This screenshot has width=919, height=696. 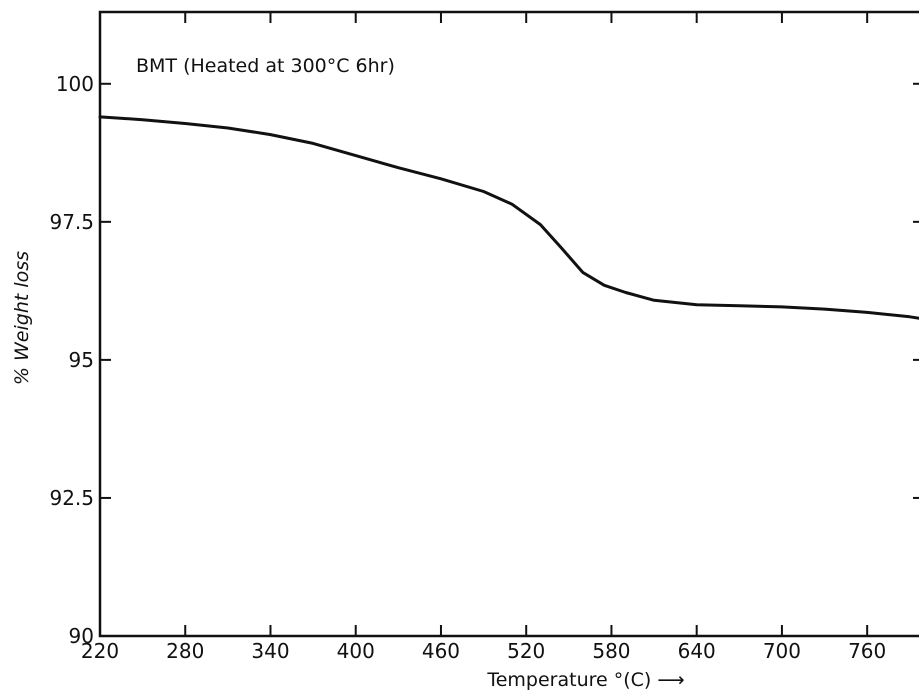 I want to click on x-tick-label: 700, so click(x=782, y=651).